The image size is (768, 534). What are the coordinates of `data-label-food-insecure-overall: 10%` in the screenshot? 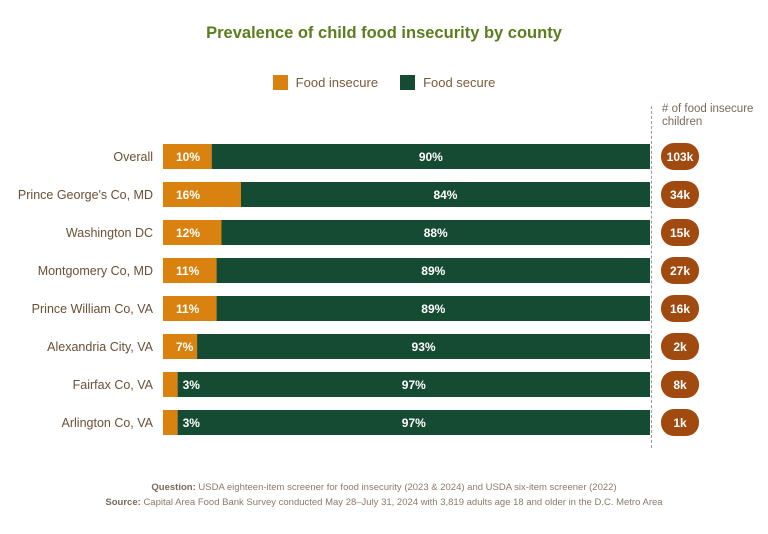 It's located at (188, 157).